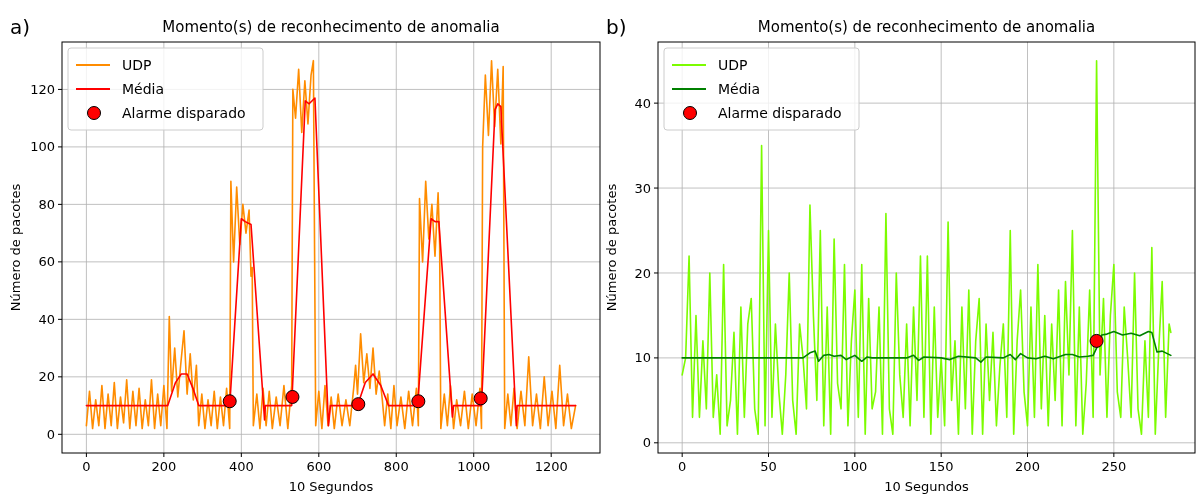 Image resolution: width=1201 pixels, height=500 pixels. What do you see at coordinates (241, 466) in the screenshot?
I see `x-tick-label: 400` at bounding box center [241, 466].